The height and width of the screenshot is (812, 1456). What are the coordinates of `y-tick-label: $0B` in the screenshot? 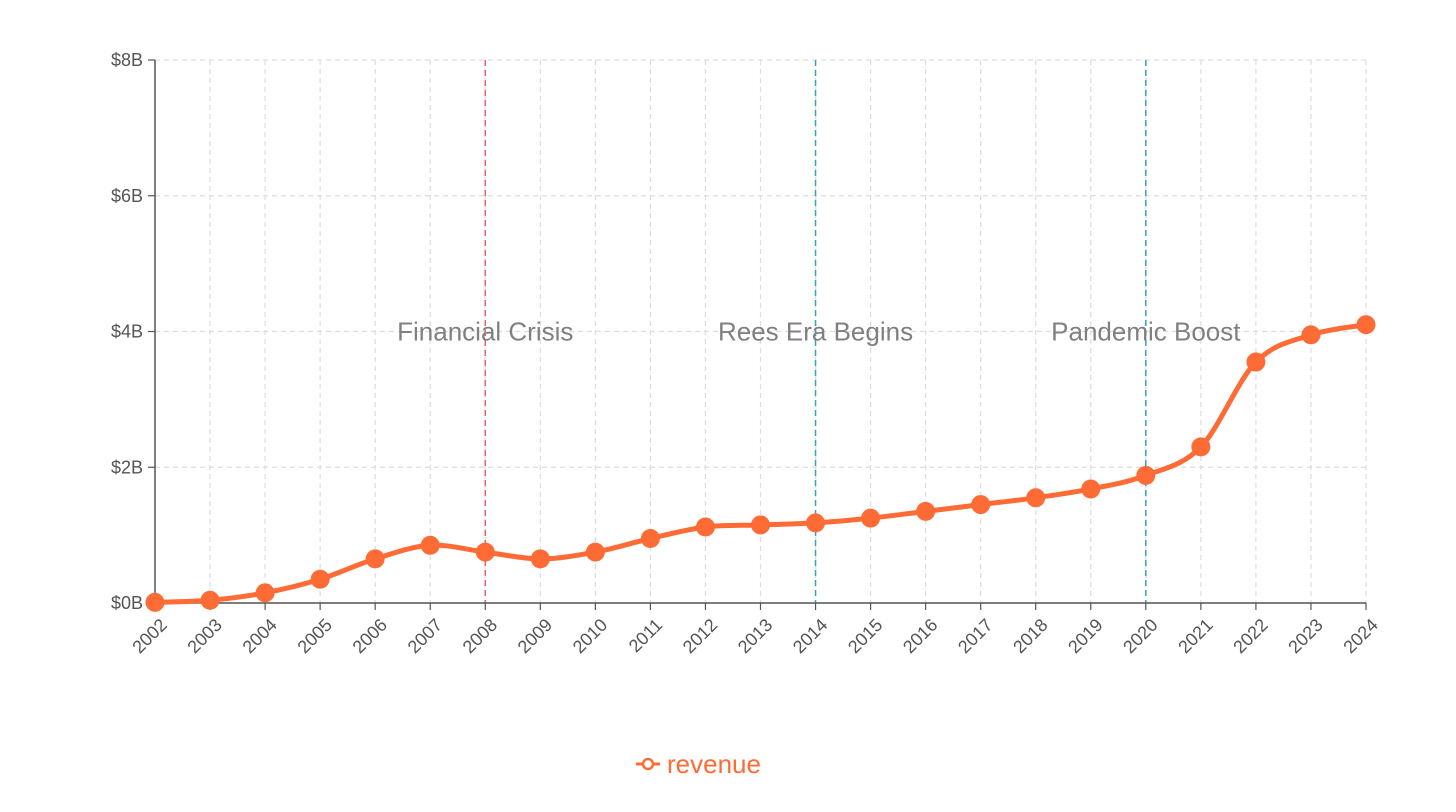 It's located at (127, 603).